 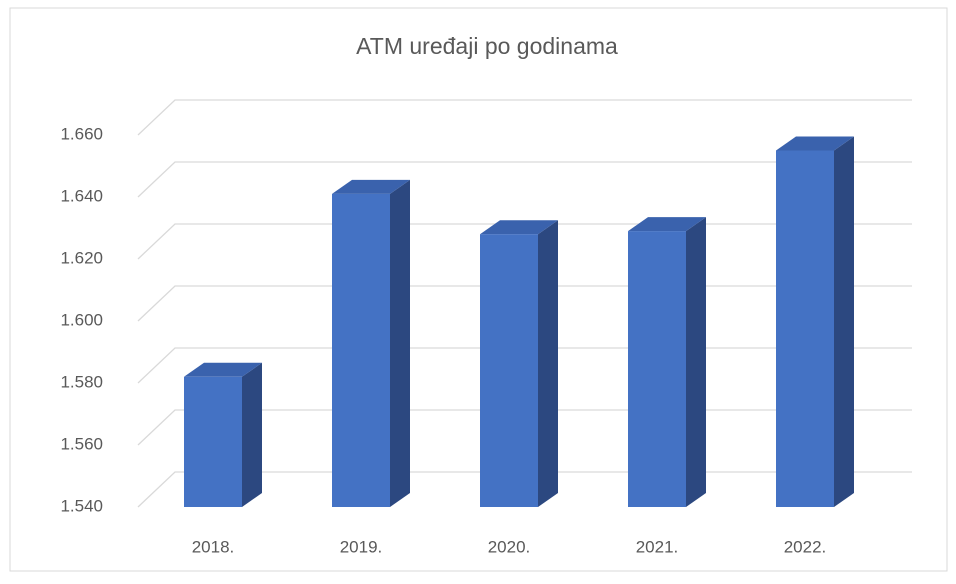 What do you see at coordinates (805, 546) in the screenshot?
I see `x-tick-label: 2022.` at bounding box center [805, 546].